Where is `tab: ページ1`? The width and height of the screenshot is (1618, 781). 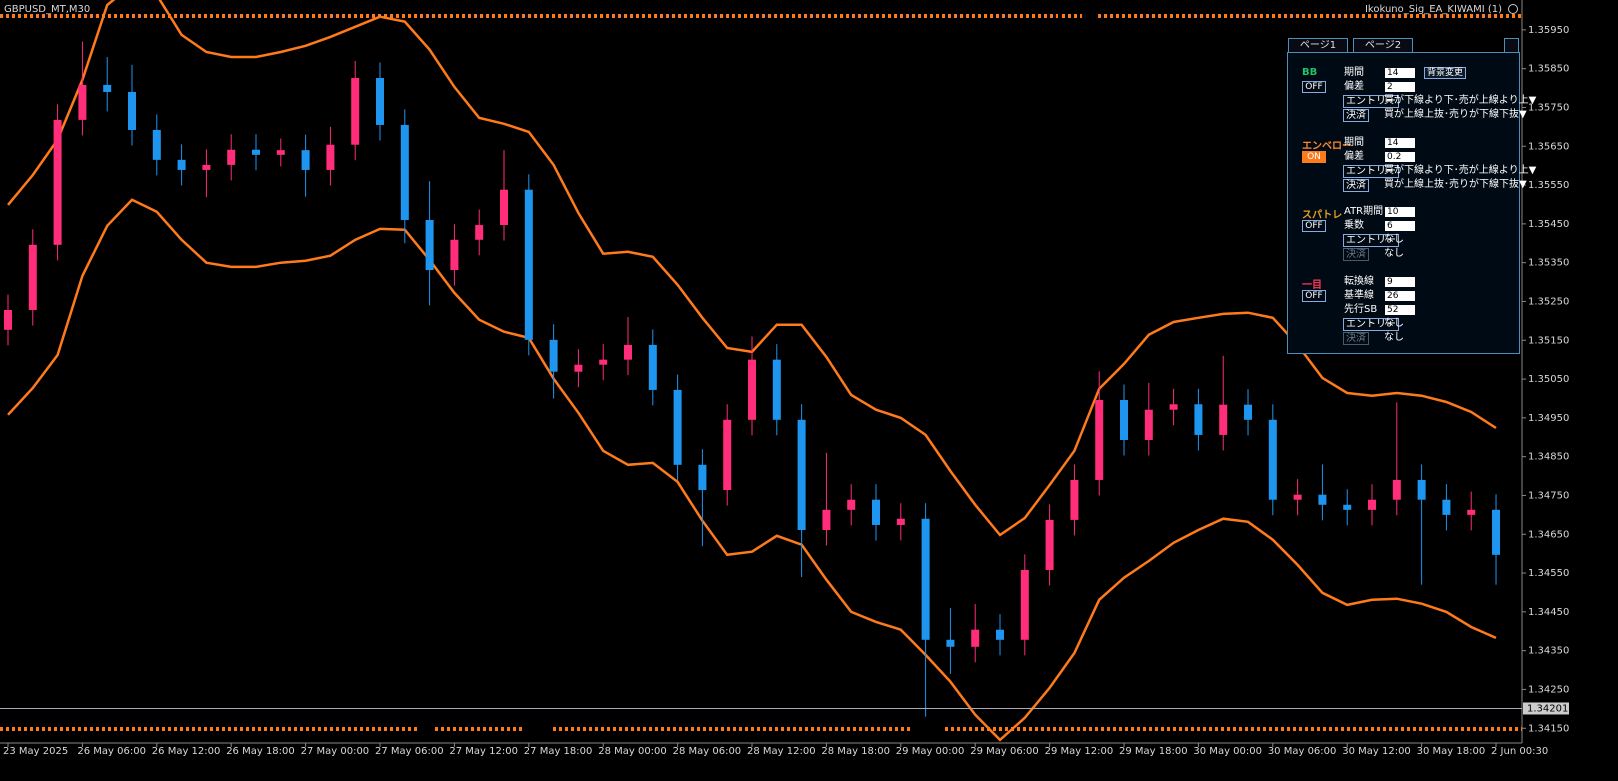
tab: ページ1 is located at coordinates (1318, 45).